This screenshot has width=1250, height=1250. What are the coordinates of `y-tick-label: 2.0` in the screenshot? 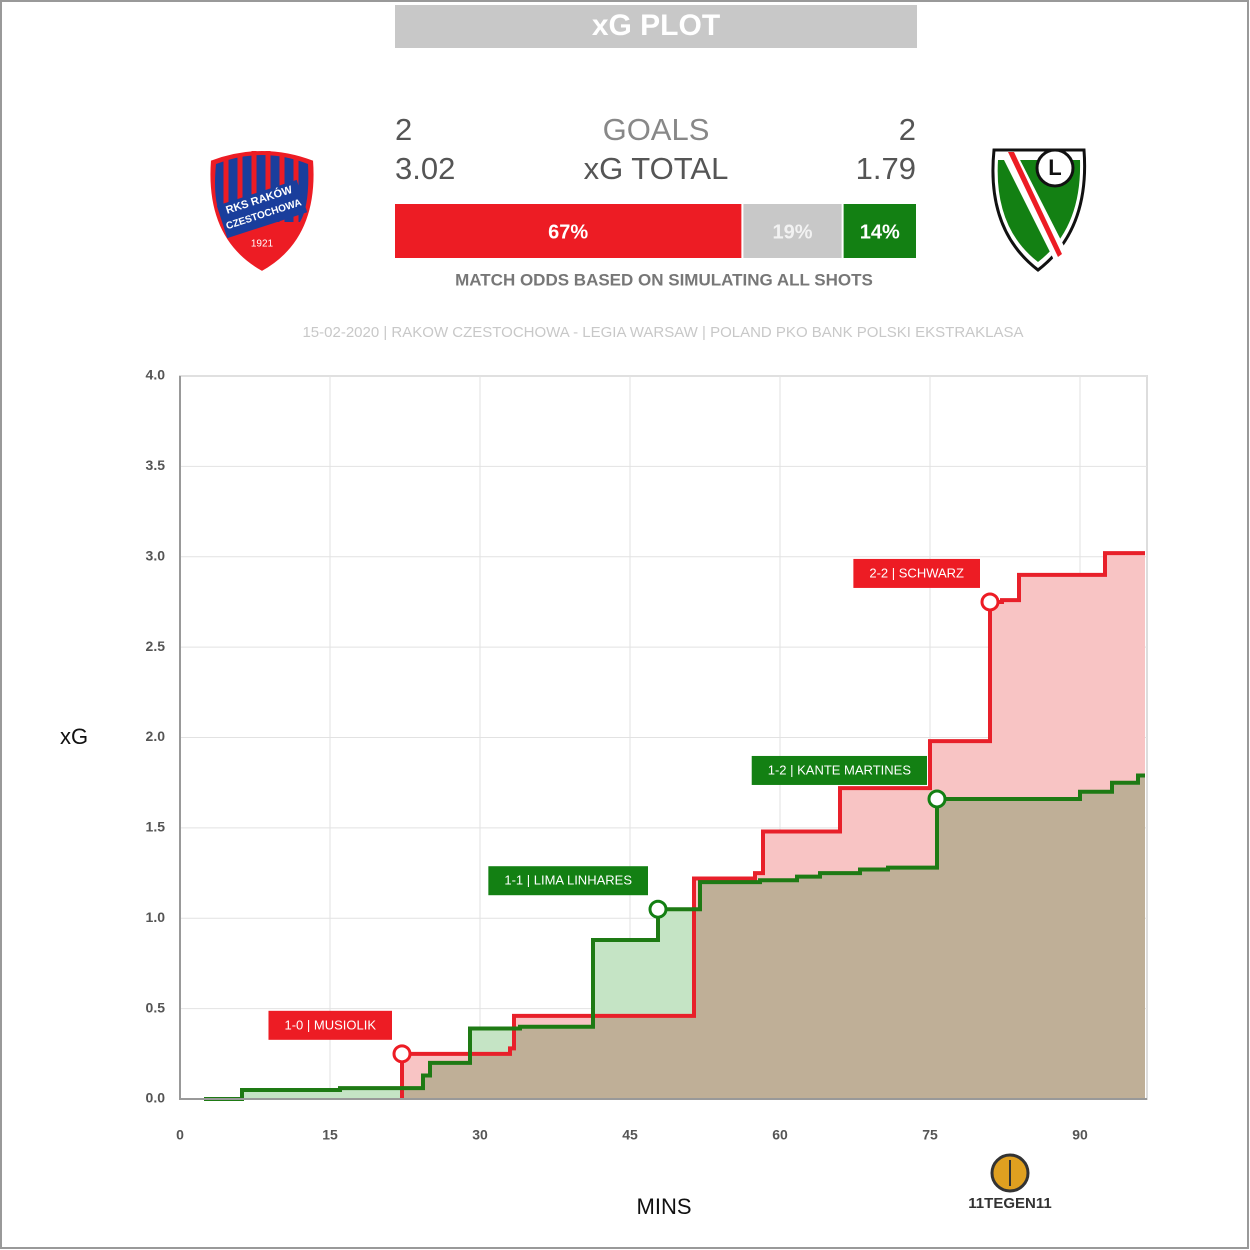 It's located at (156, 736).